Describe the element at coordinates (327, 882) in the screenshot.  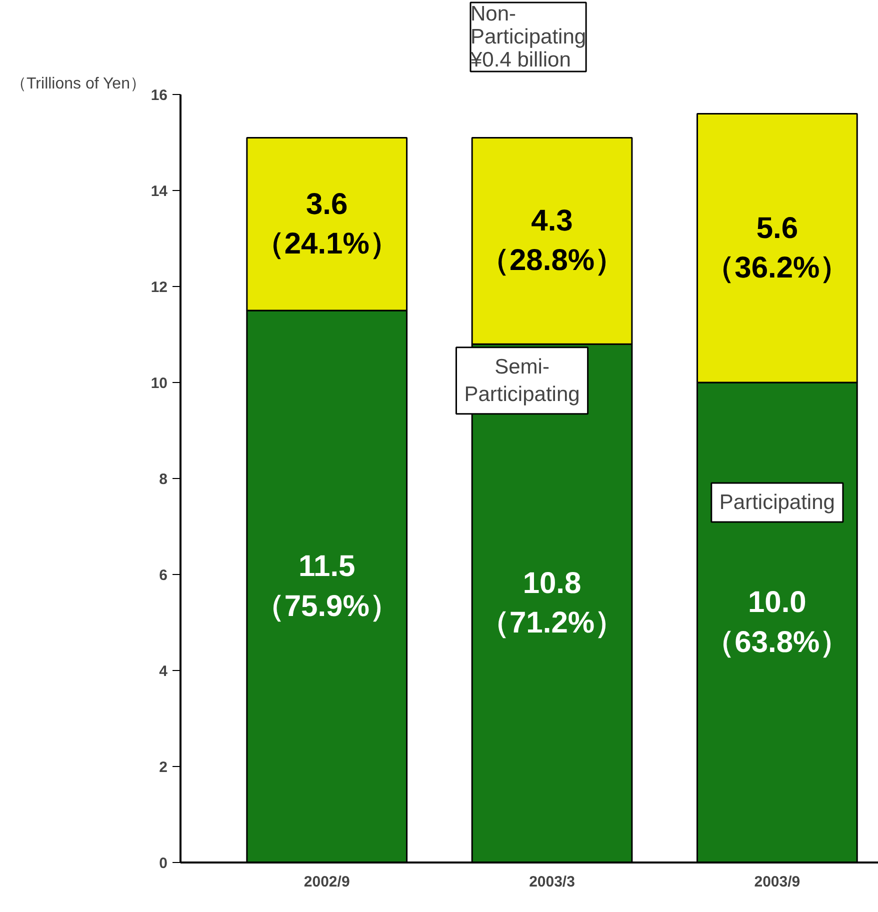
I see `x-tick-label: 2002/9` at that location.